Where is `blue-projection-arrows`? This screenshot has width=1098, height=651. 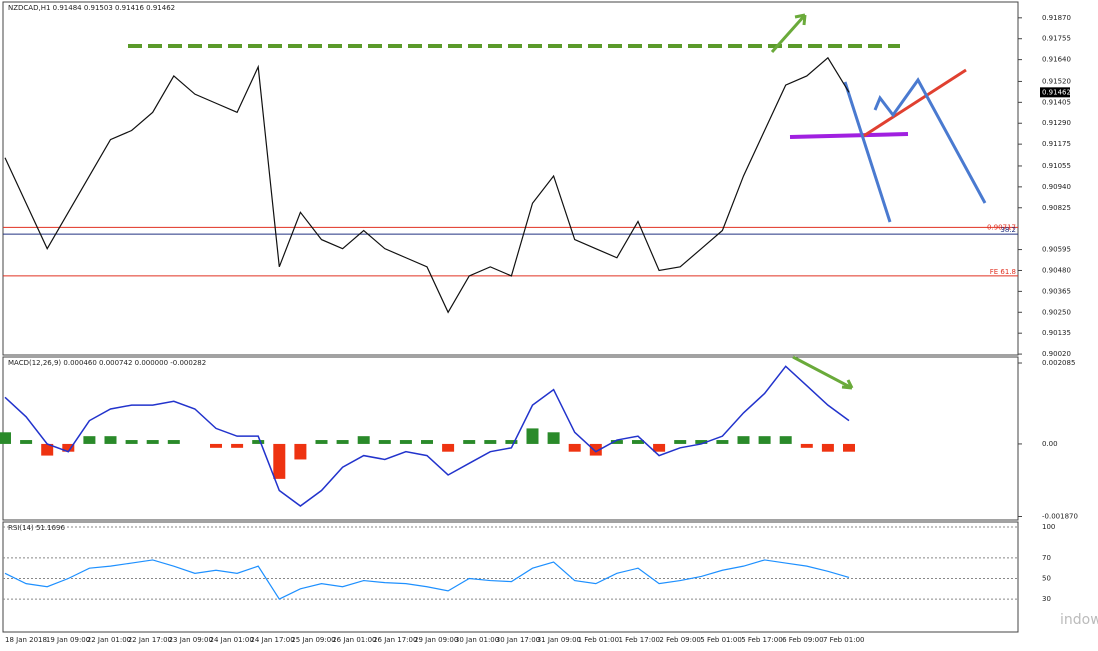 blue-projection-arrows is located at coordinates (915, 150).